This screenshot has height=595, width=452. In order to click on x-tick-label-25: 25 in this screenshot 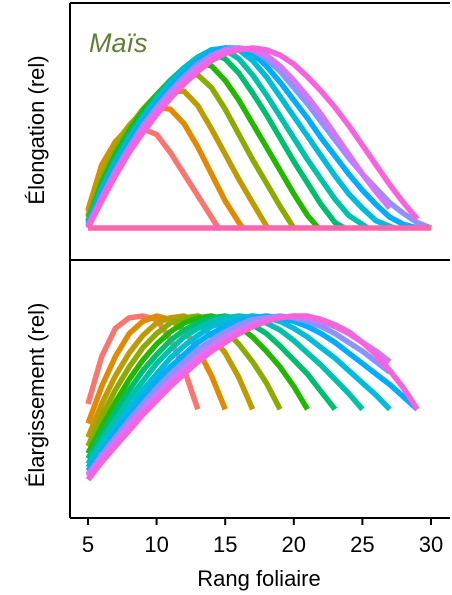, I will do `click(362, 544)`.